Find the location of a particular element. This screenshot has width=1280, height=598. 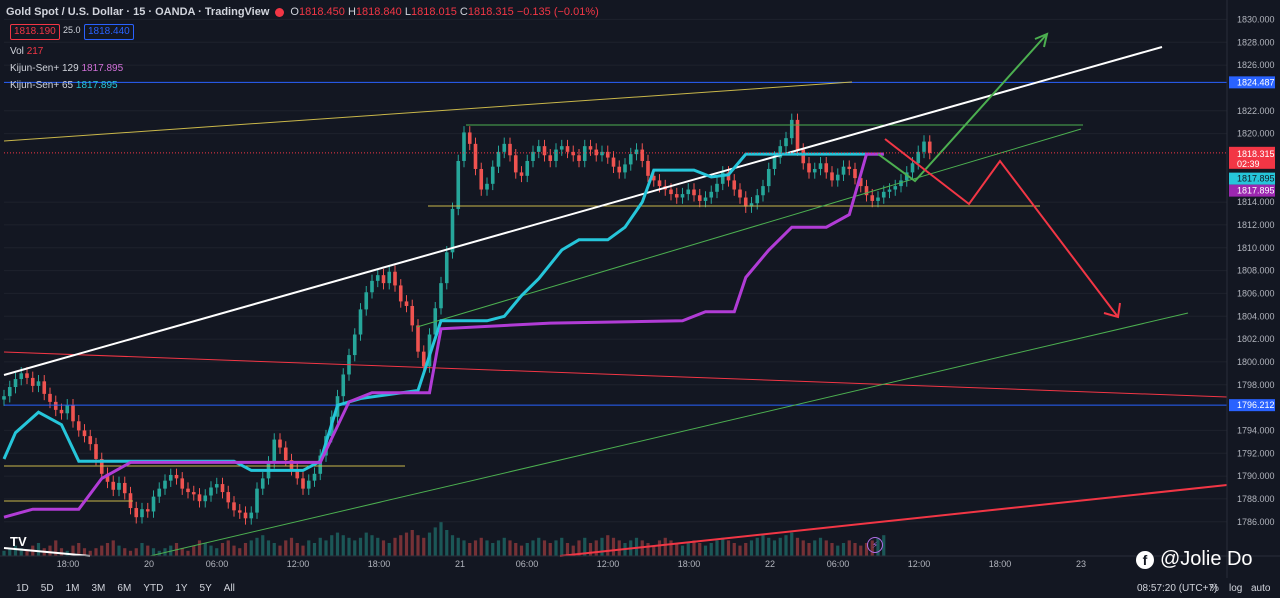

white-base-line is located at coordinates (47, 552).